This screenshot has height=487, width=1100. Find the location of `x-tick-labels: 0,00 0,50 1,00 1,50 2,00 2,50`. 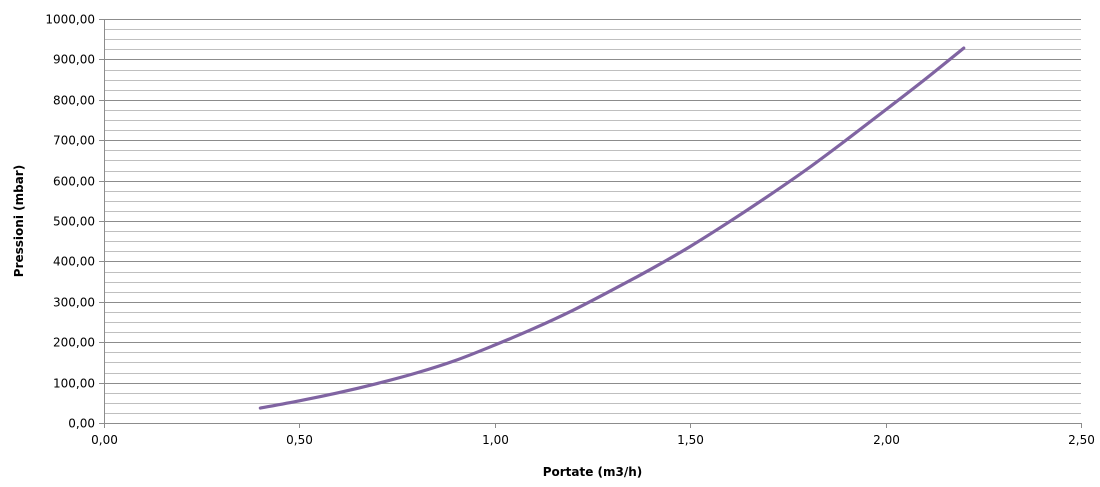

x-tick-labels: 0,00 0,50 1,00 1,50 2,00 2,50 is located at coordinates (593, 440).